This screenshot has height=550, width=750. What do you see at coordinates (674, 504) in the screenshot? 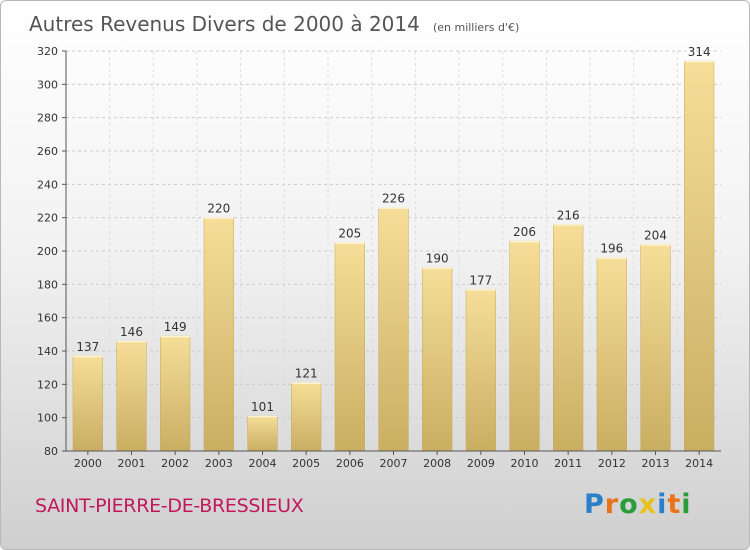
I see `logo-letter: t` at bounding box center [674, 504].